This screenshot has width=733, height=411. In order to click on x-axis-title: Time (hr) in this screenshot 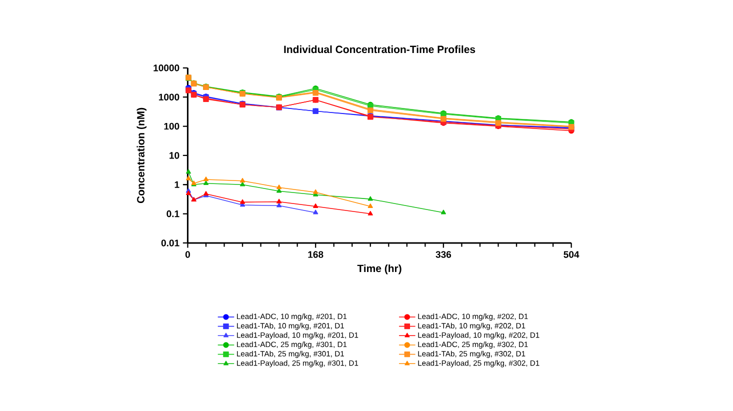, I will do `click(379, 269)`.